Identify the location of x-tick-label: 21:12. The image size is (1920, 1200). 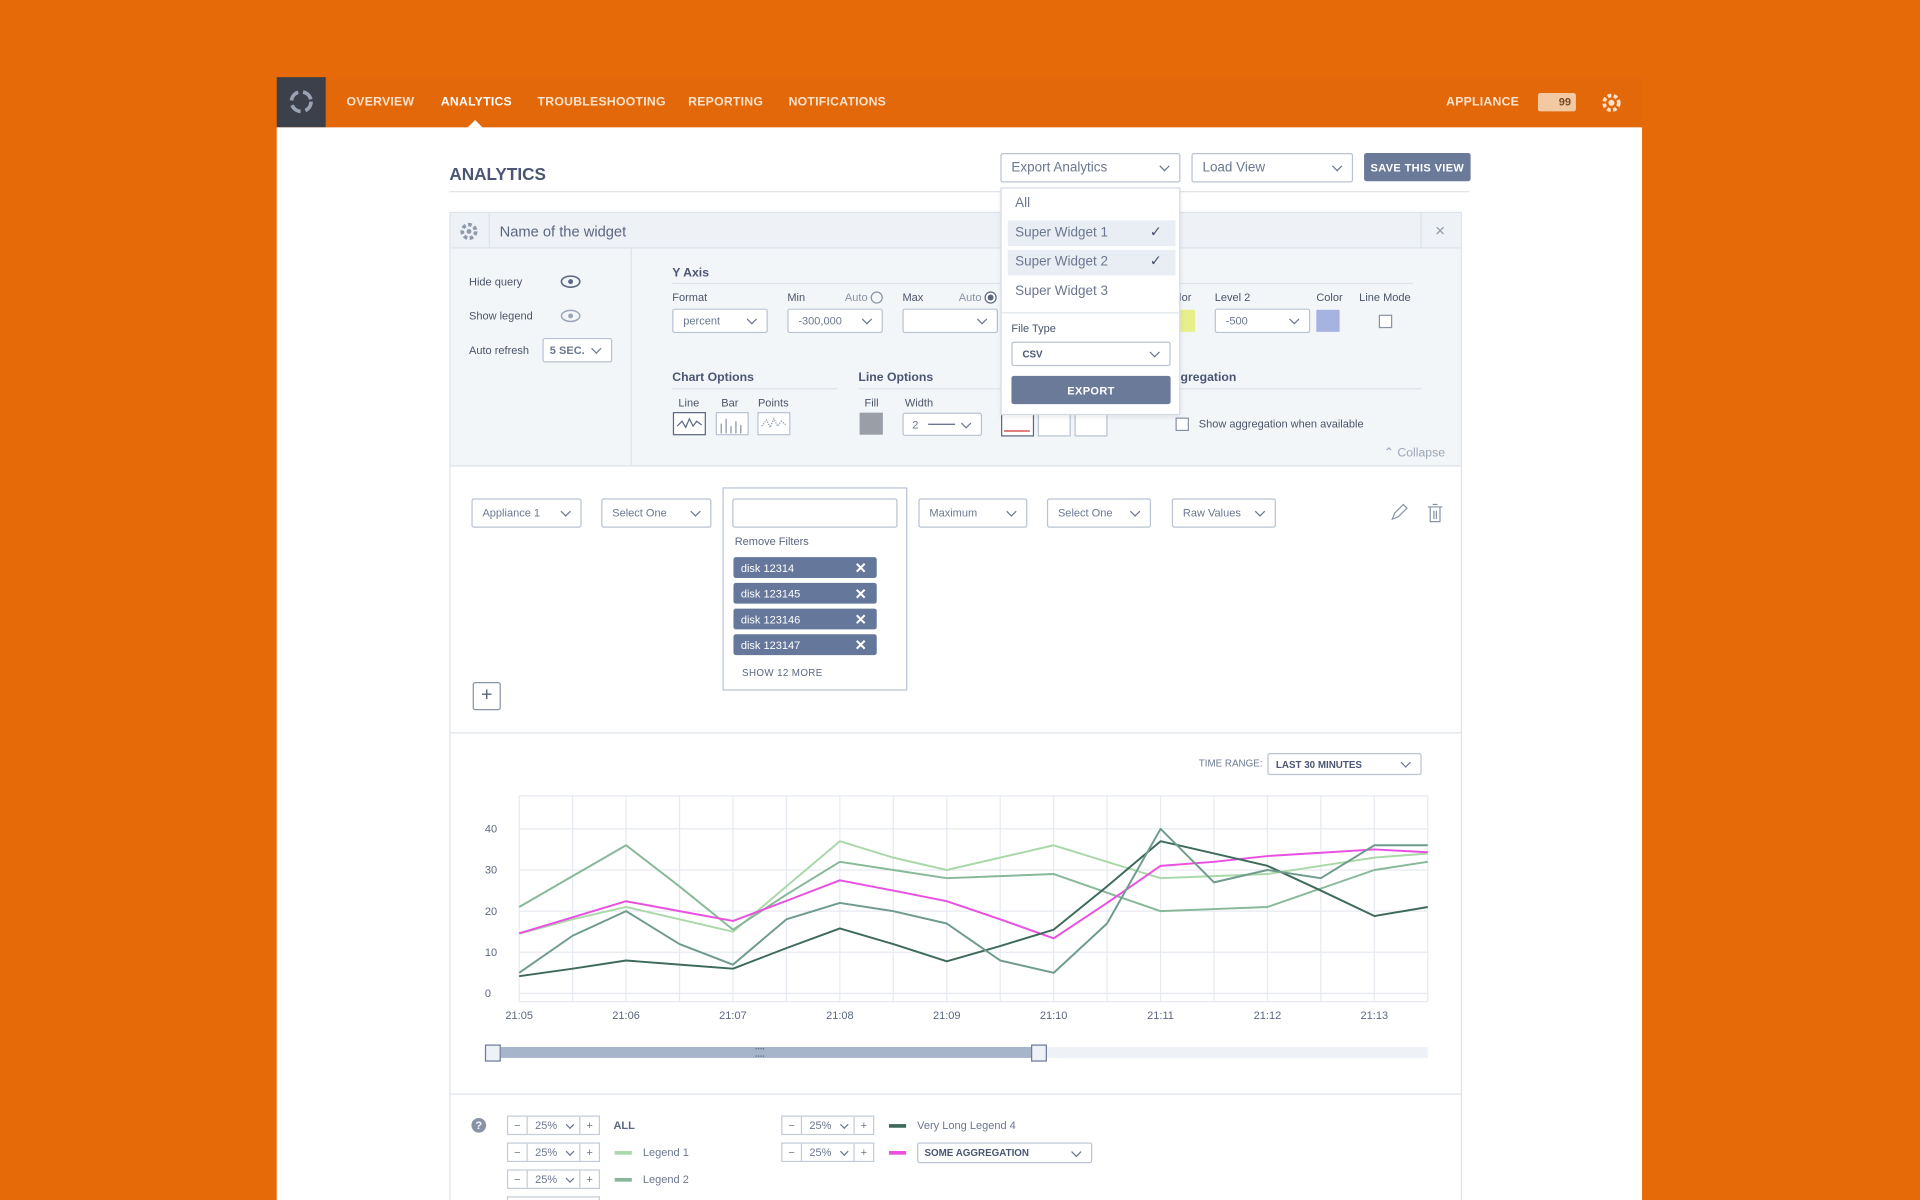
(1268, 1016).